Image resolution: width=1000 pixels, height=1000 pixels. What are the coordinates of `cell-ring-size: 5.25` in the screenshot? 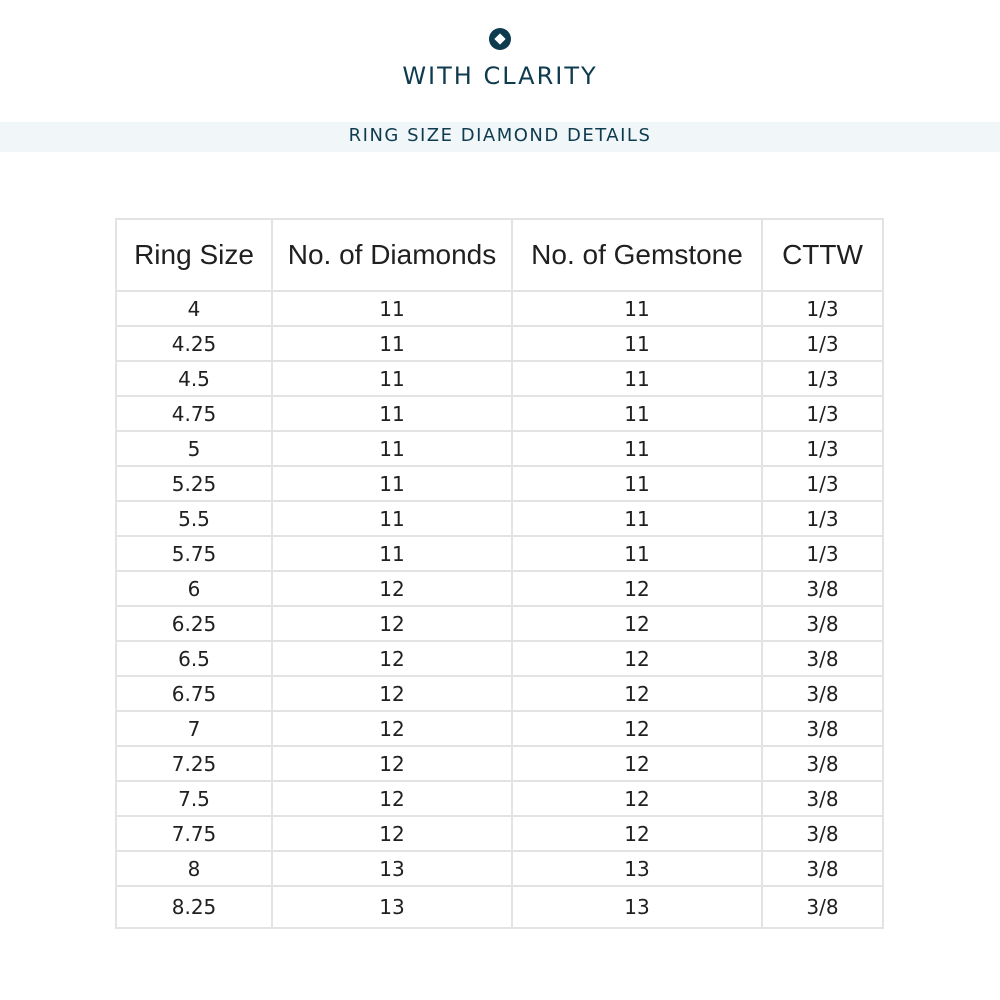 It's located at (194, 483).